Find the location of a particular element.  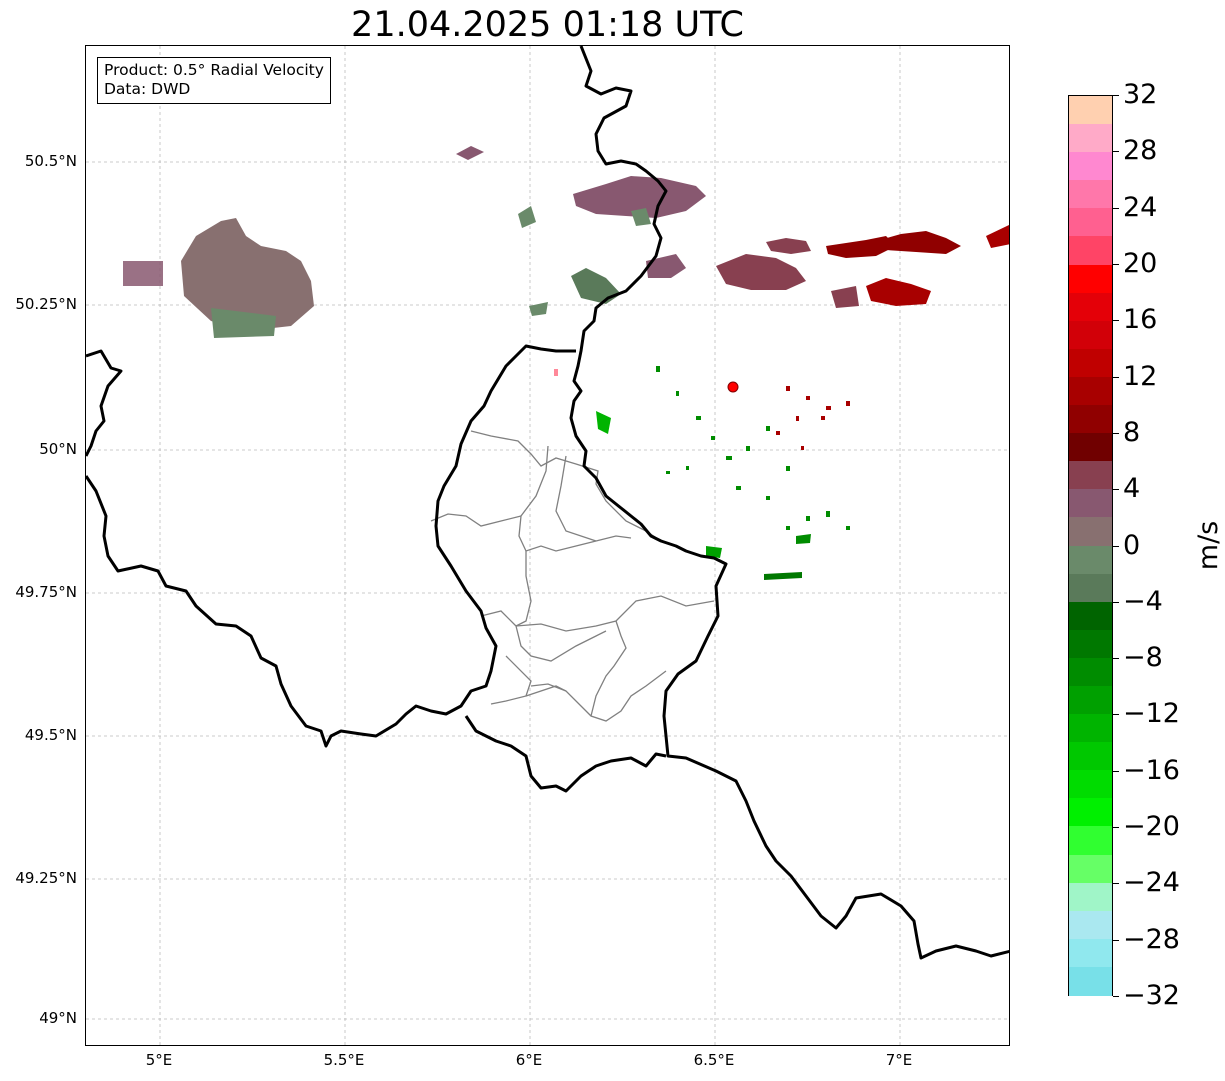

data-source-line: Data: DWD is located at coordinates (147, 89).